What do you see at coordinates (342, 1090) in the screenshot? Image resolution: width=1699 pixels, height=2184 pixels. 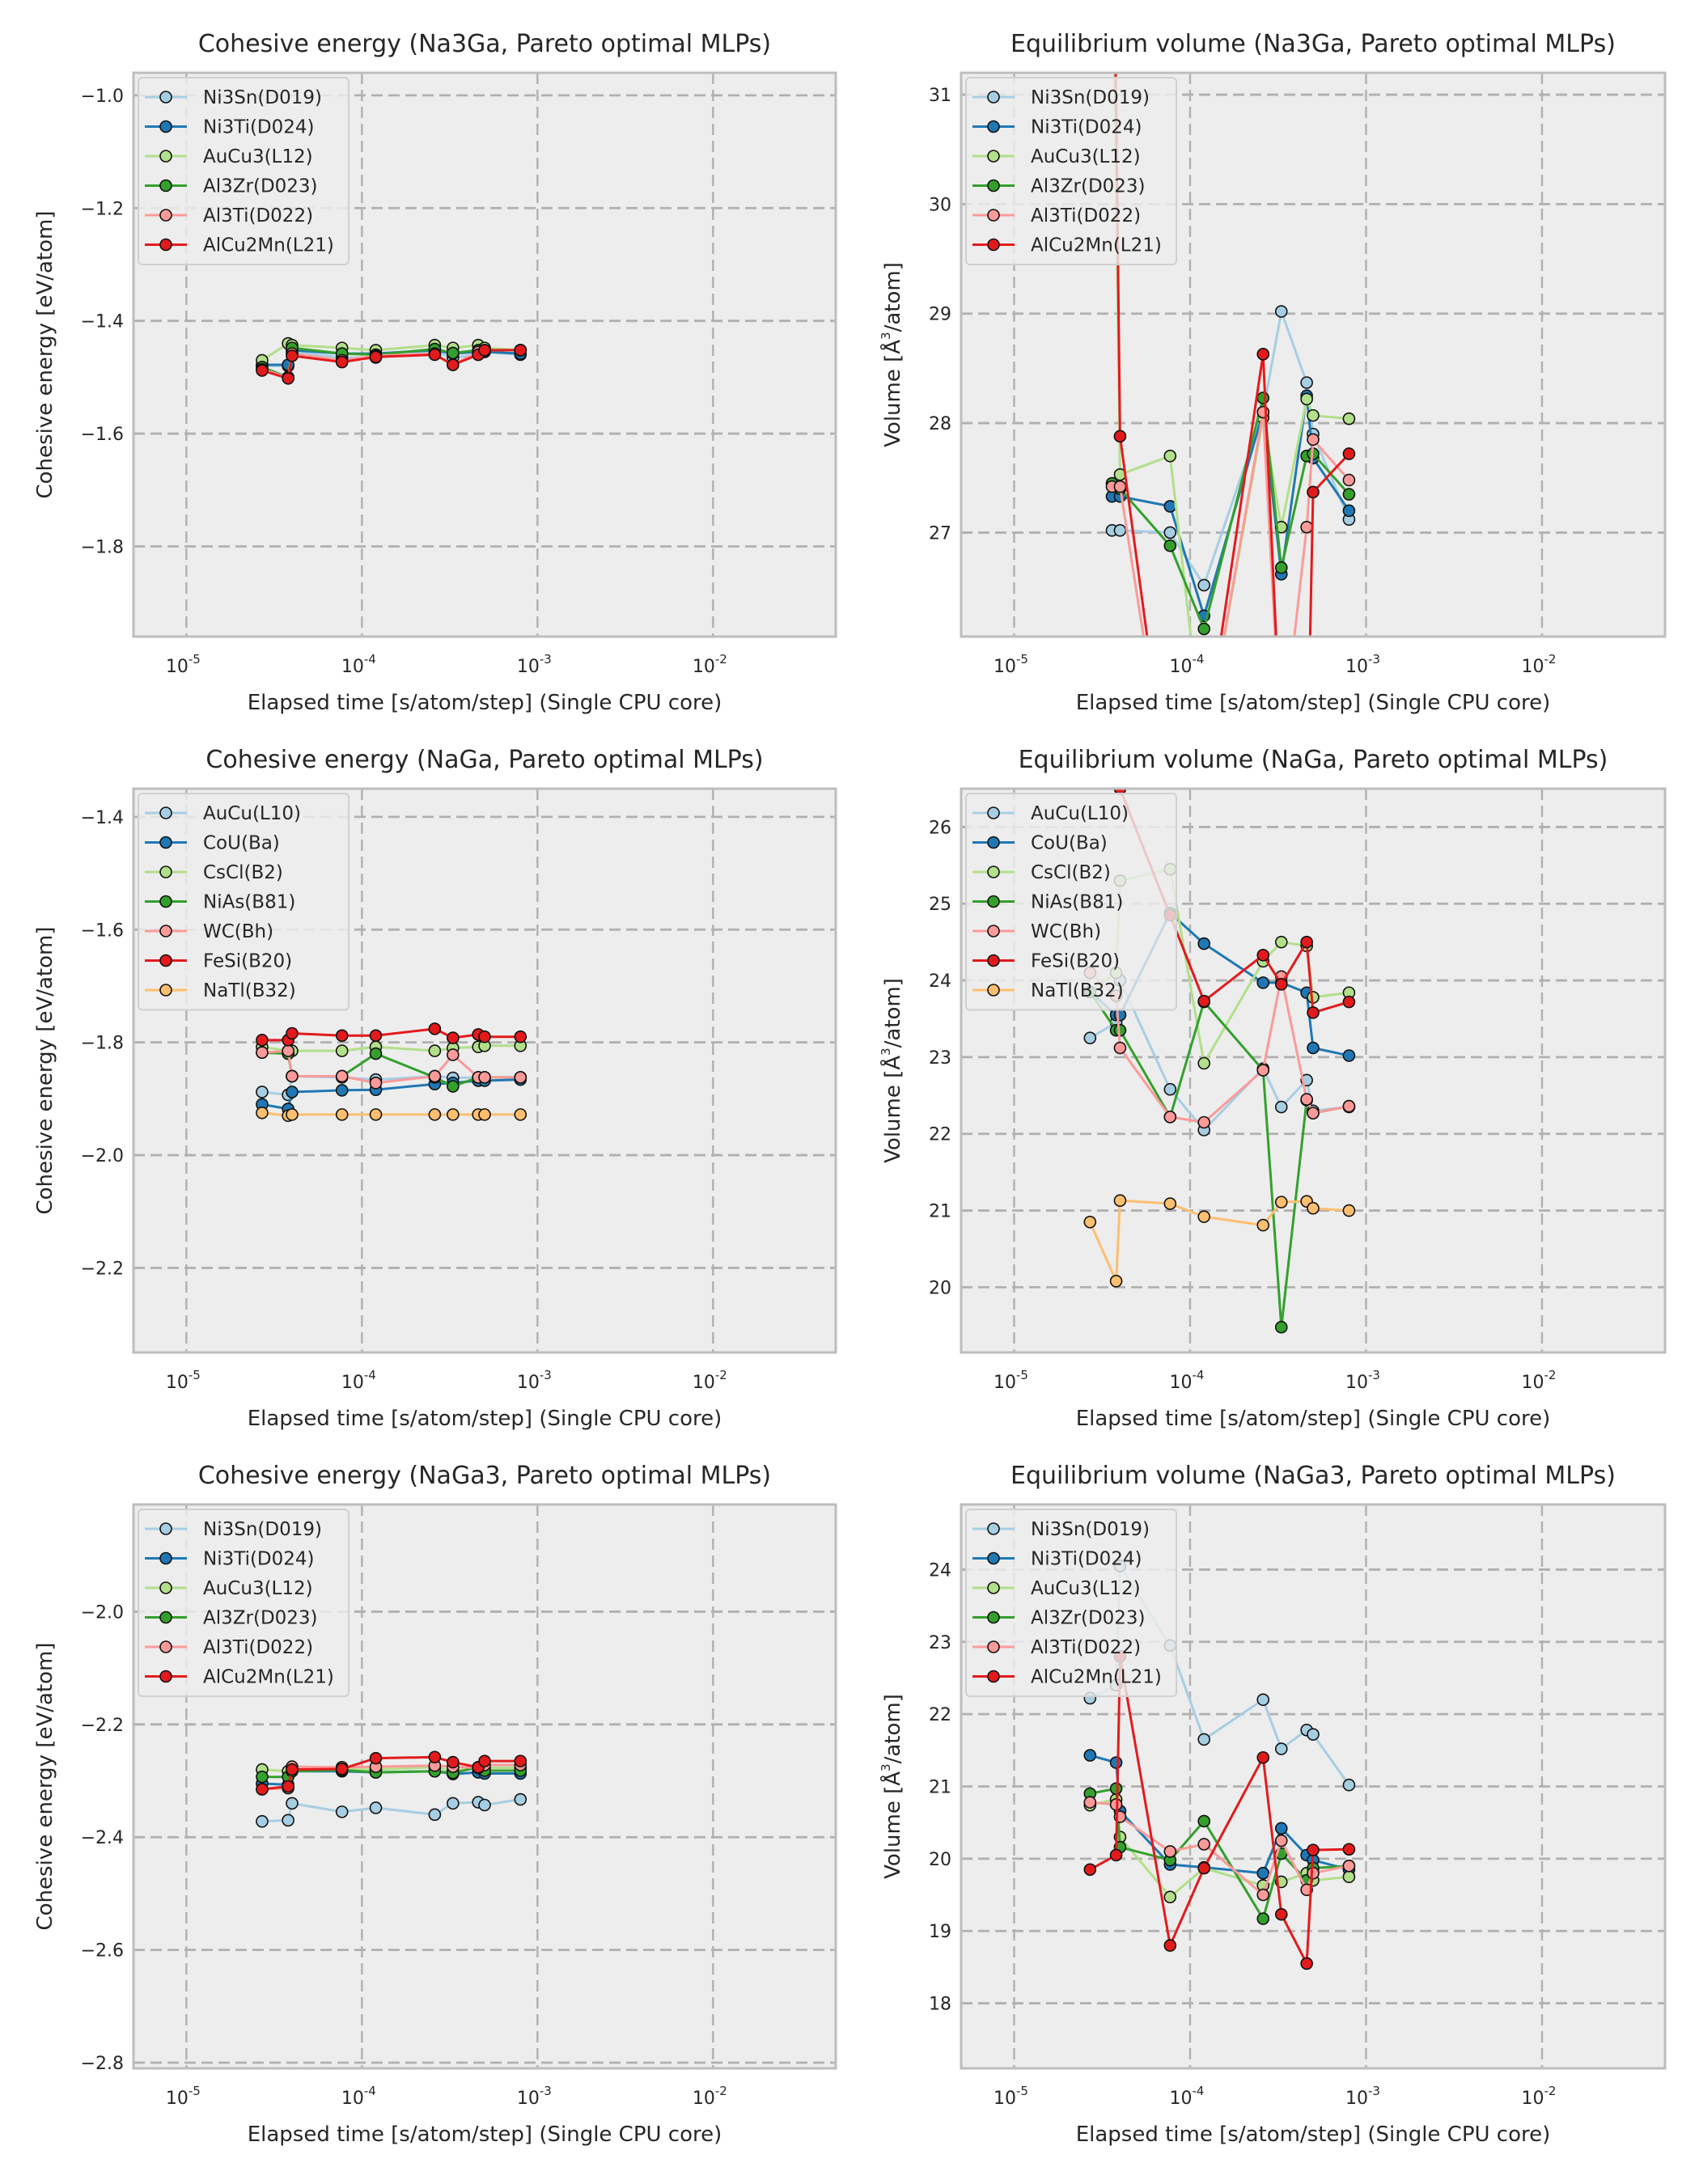 I see `data-point-CoU(Ba)` at bounding box center [342, 1090].